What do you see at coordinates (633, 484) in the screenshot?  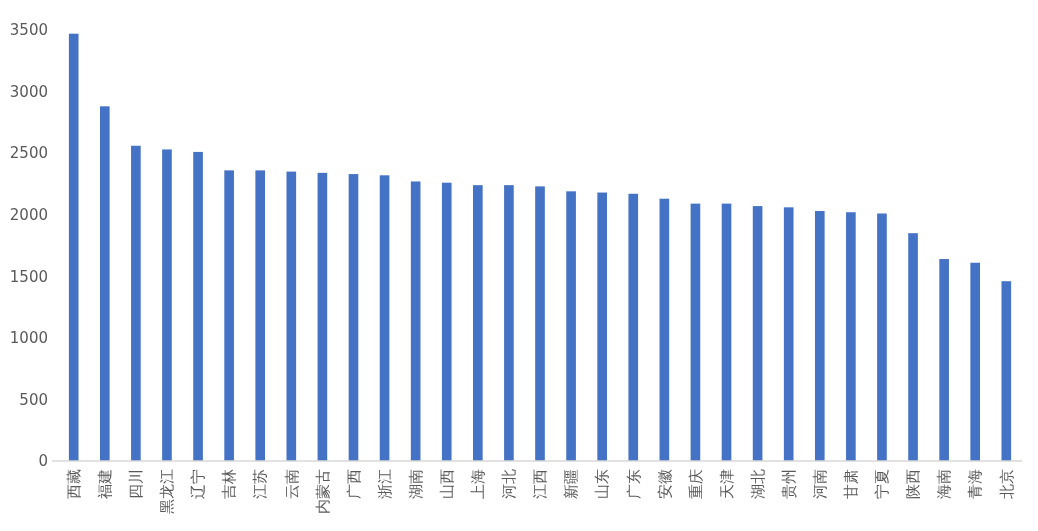 I see `x-tick-label: 广东` at bounding box center [633, 484].